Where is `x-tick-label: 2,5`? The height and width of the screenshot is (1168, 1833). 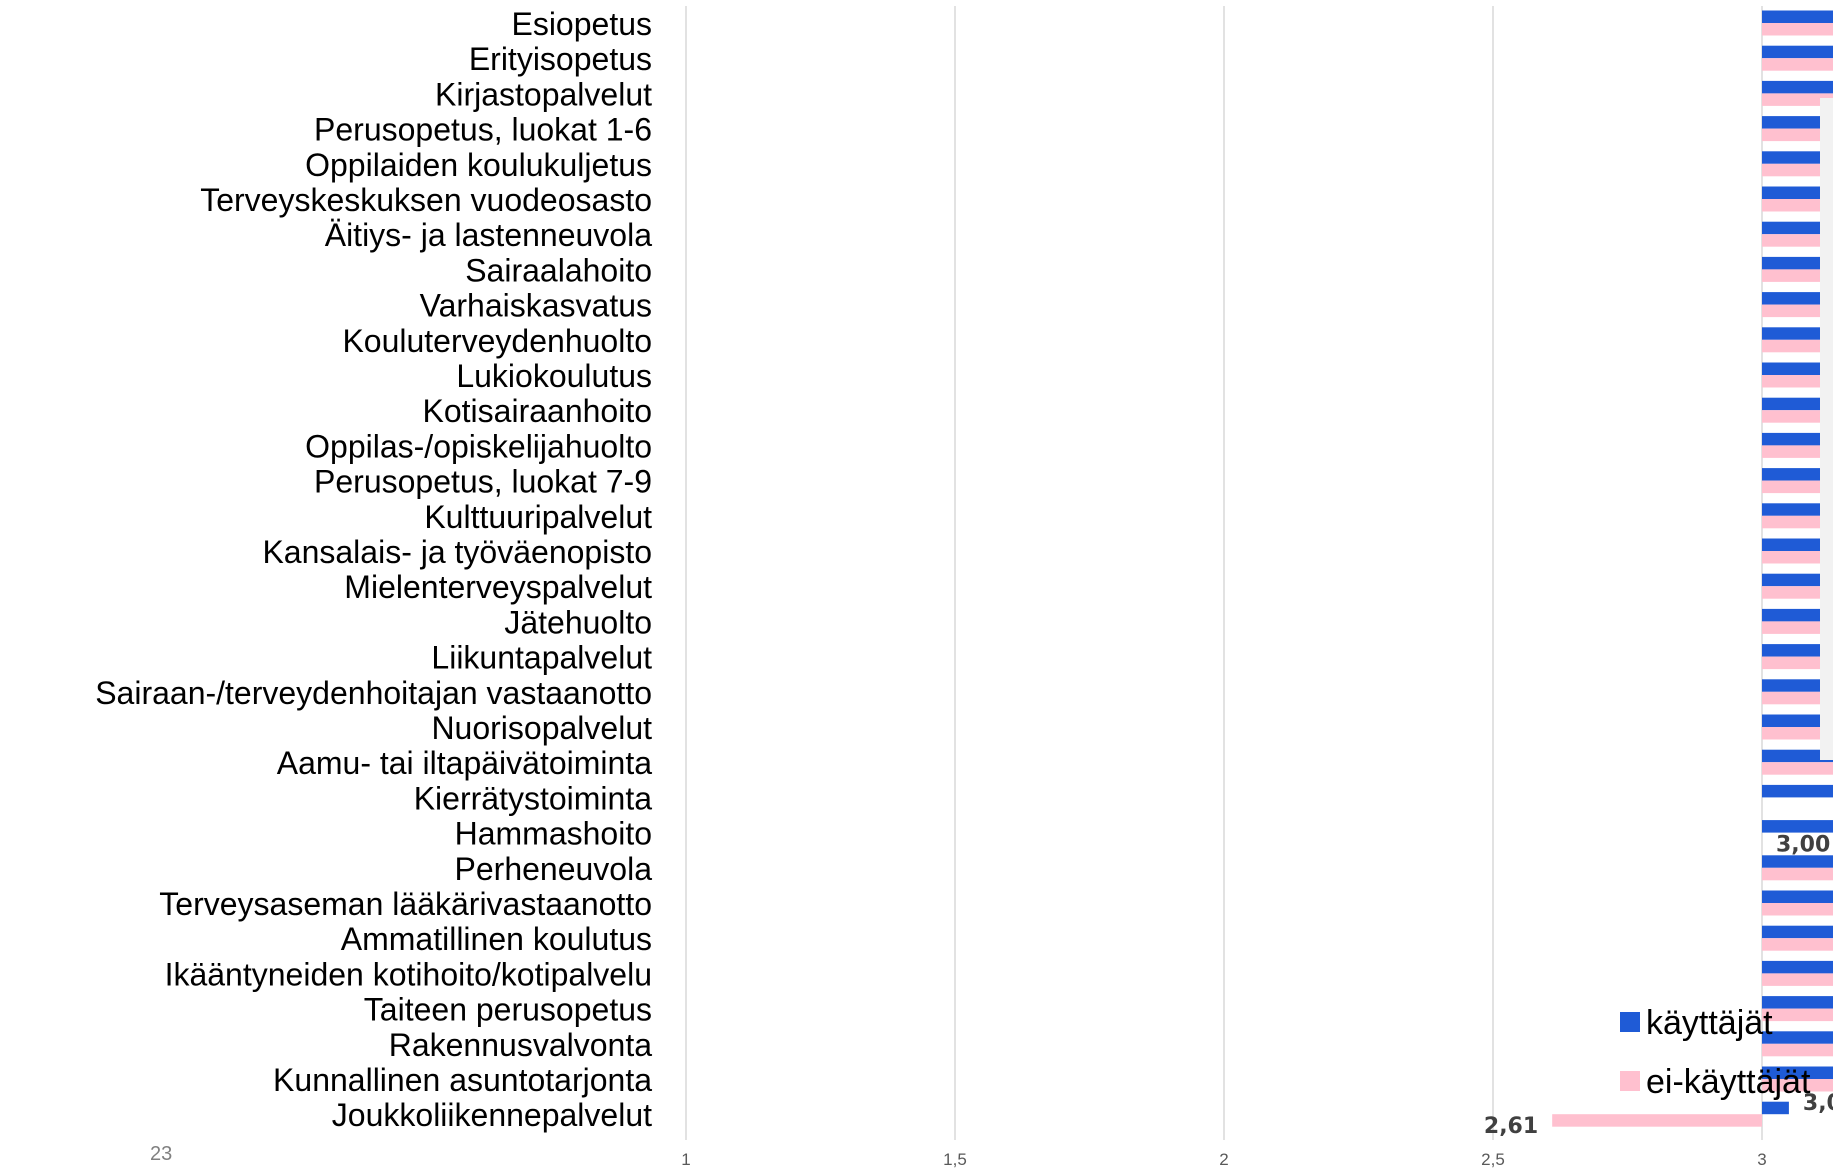 x-tick-label: 2,5 is located at coordinates (1493, 1159).